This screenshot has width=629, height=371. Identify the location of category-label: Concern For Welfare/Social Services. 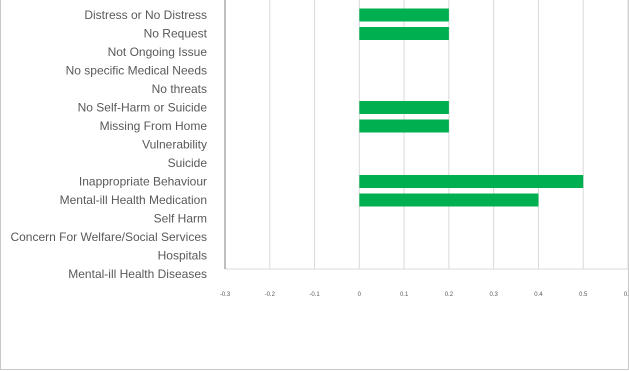
(108, 237).